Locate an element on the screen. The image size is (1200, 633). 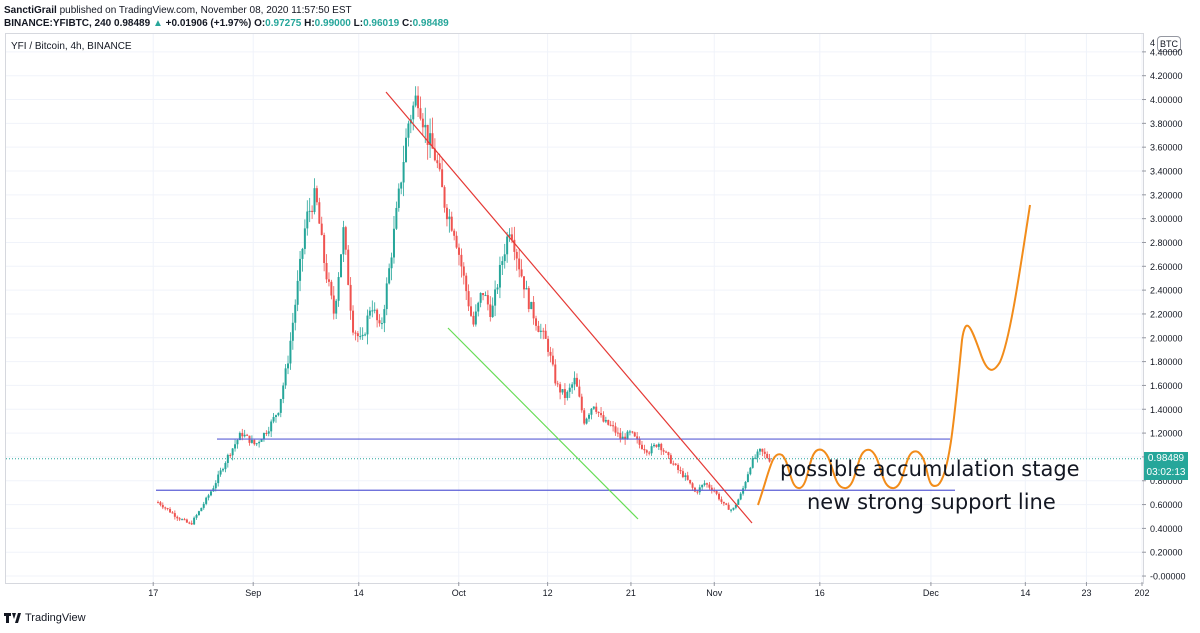
projection-path is located at coordinates (894, 355).